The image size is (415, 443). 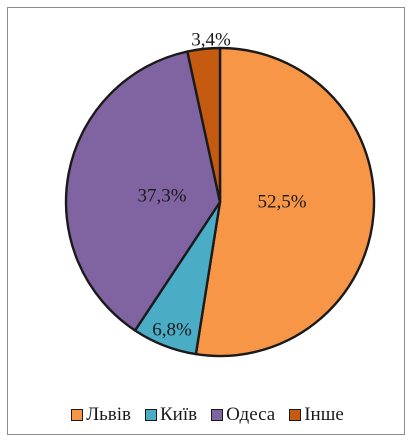 What do you see at coordinates (217, 415) in the screenshot?
I see `legend-swatch-odesa` at bounding box center [217, 415].